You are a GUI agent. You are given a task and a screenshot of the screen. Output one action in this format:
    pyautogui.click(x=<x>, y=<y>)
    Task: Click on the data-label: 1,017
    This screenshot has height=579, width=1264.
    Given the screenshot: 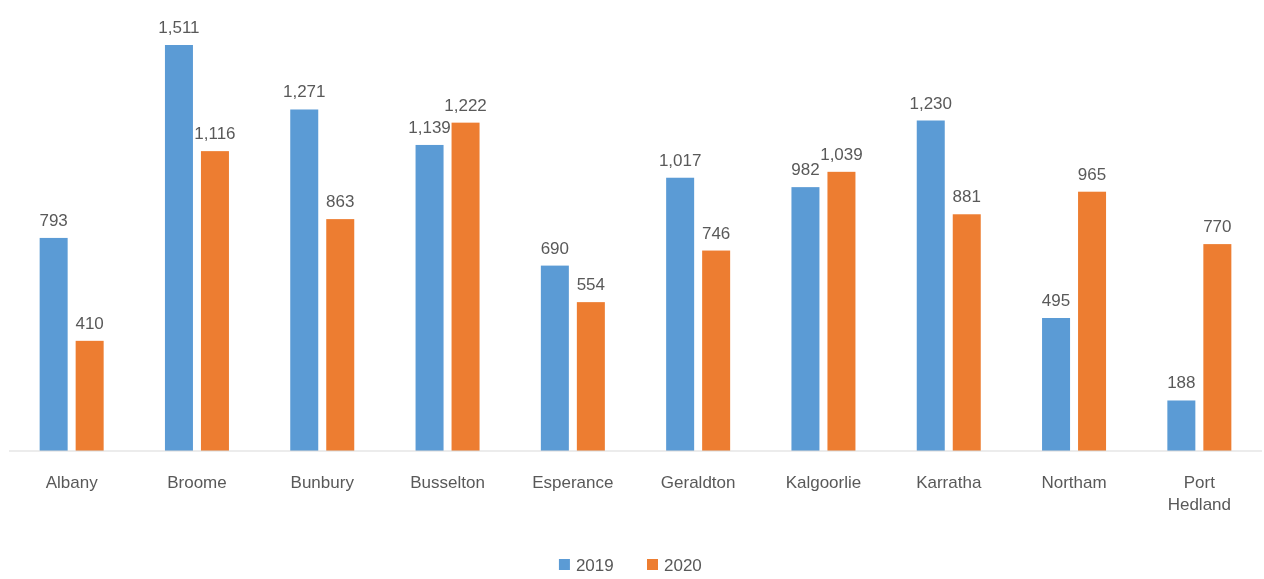 What is the action you would take?
    pyautogui.click(x=680, y=160)
    